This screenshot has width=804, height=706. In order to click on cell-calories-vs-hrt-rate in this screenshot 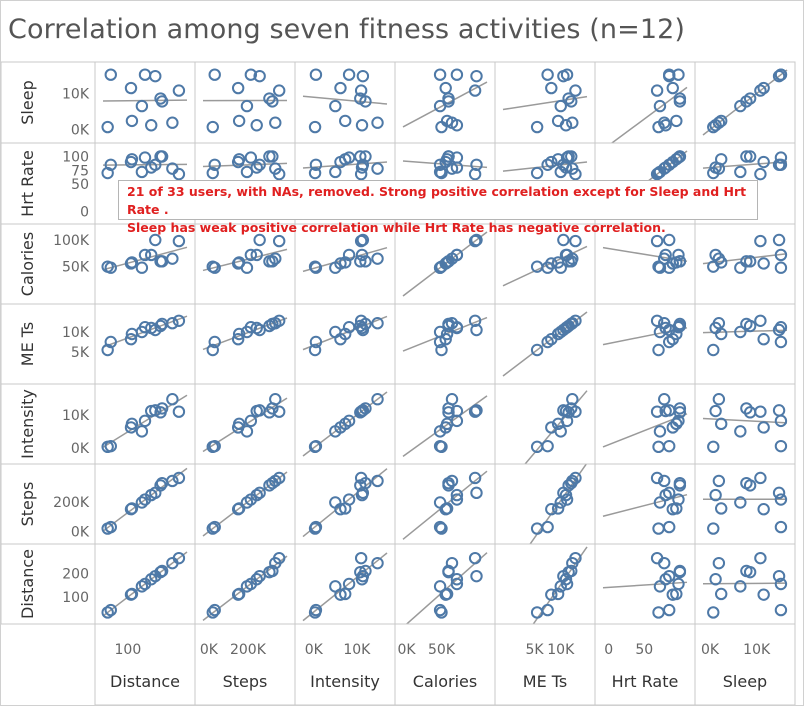, I will do `click(645, 253)`.